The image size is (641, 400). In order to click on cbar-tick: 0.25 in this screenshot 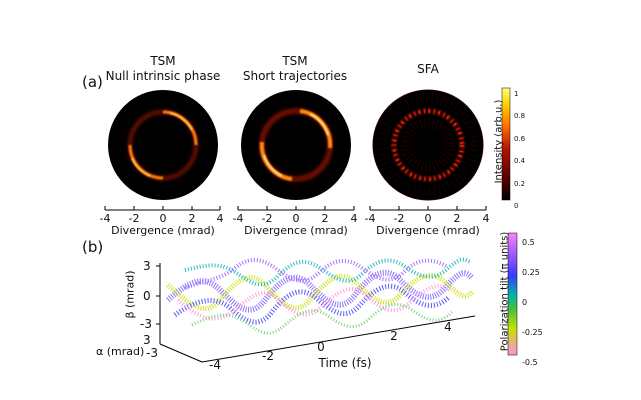, I will do `click(531, 272)`.